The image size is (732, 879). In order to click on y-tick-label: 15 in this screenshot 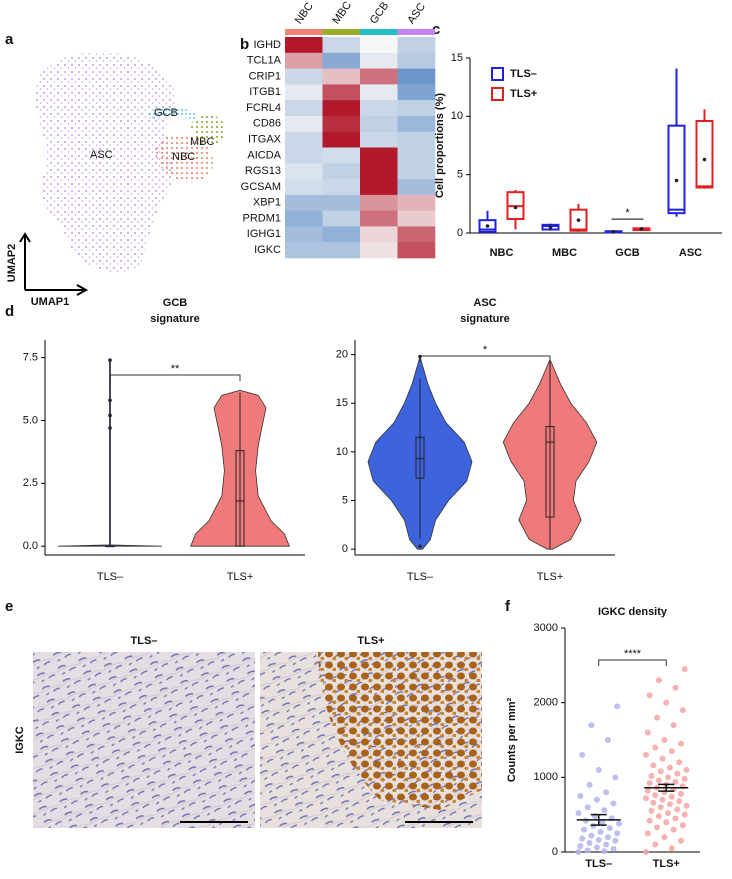, I will do `click(457, 58)`.